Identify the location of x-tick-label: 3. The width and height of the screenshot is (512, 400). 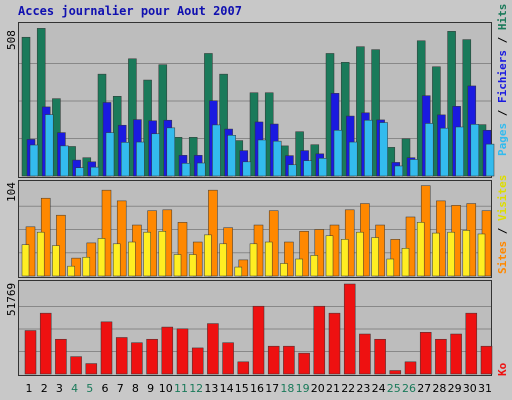
(59, 388).